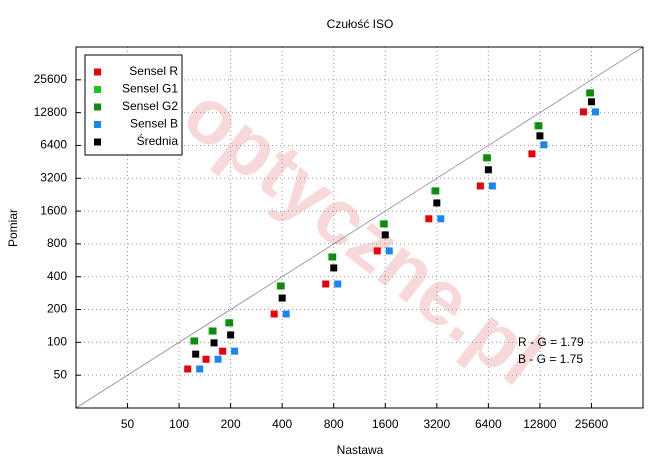 This screenshot has width=670, height=463. What do you see at coordinates (158, 140) in the screenshot?
I see `legend-label: Średnia` at bounding box center [158, 140].